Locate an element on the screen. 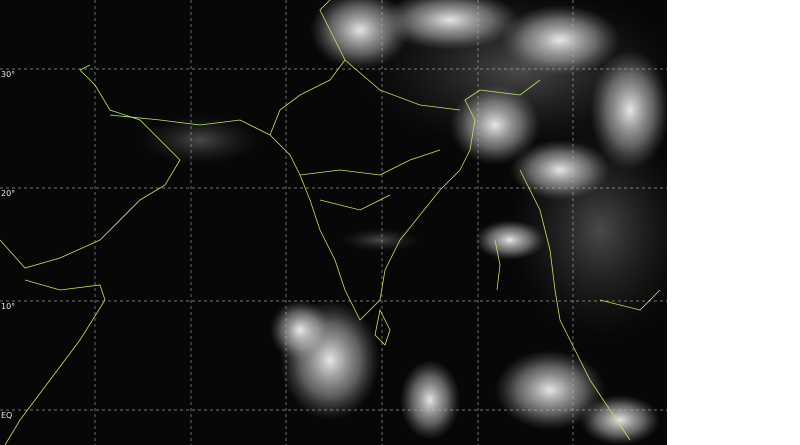 This screenshot has width=800, height=445. latitude-label-30: 30° is located at coordinates (8, 74).